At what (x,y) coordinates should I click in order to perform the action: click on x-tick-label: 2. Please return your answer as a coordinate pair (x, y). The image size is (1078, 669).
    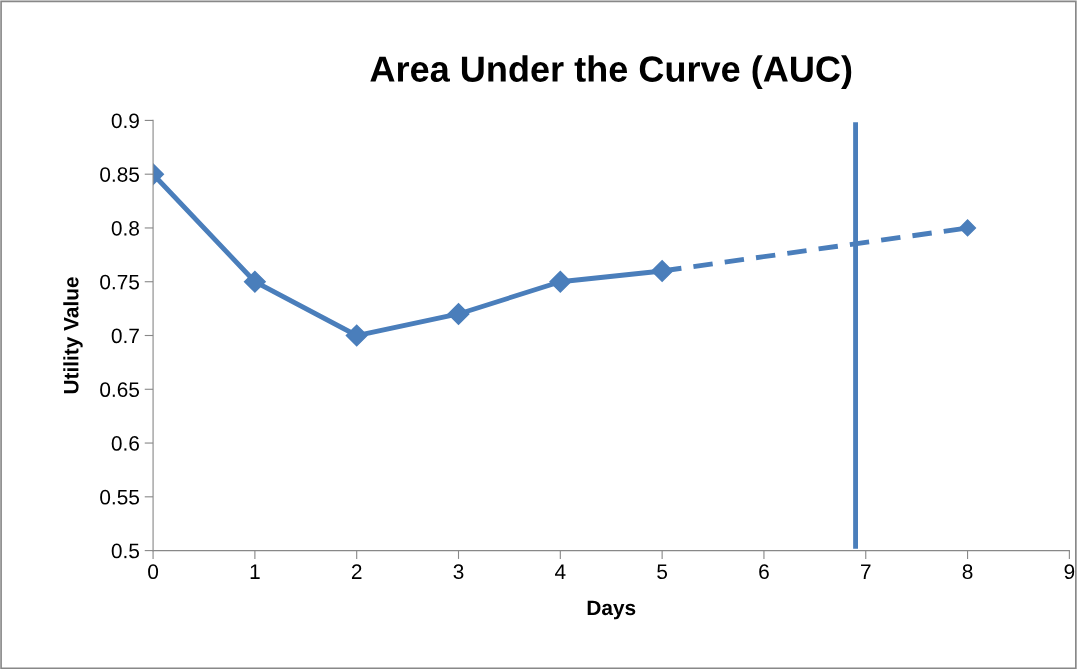
    Looking at the image, I should click on (356, 571).